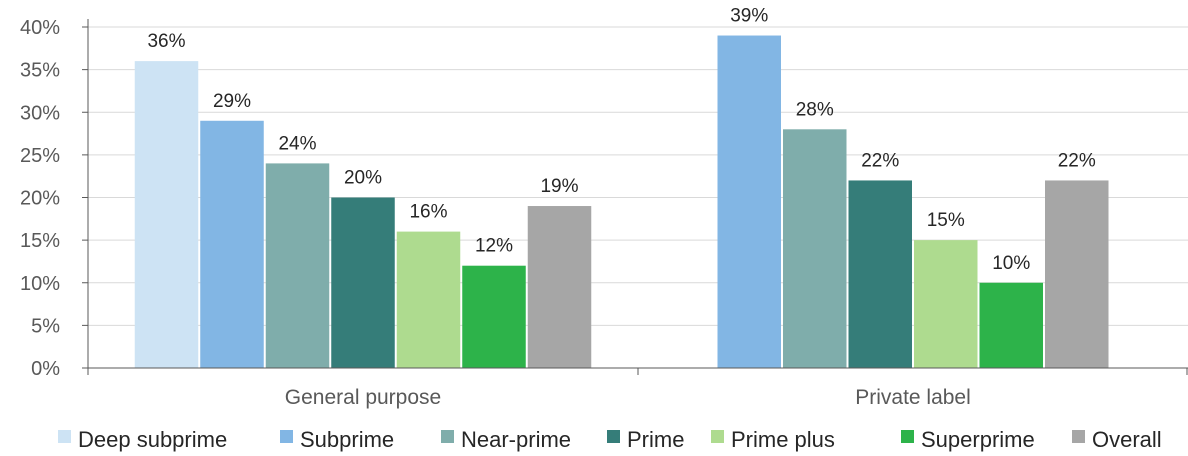  What do you see at coordinates (637, 388) in the screenshot?
I see `x-axis: General purpose Private label` at bounding box center [637, 388].